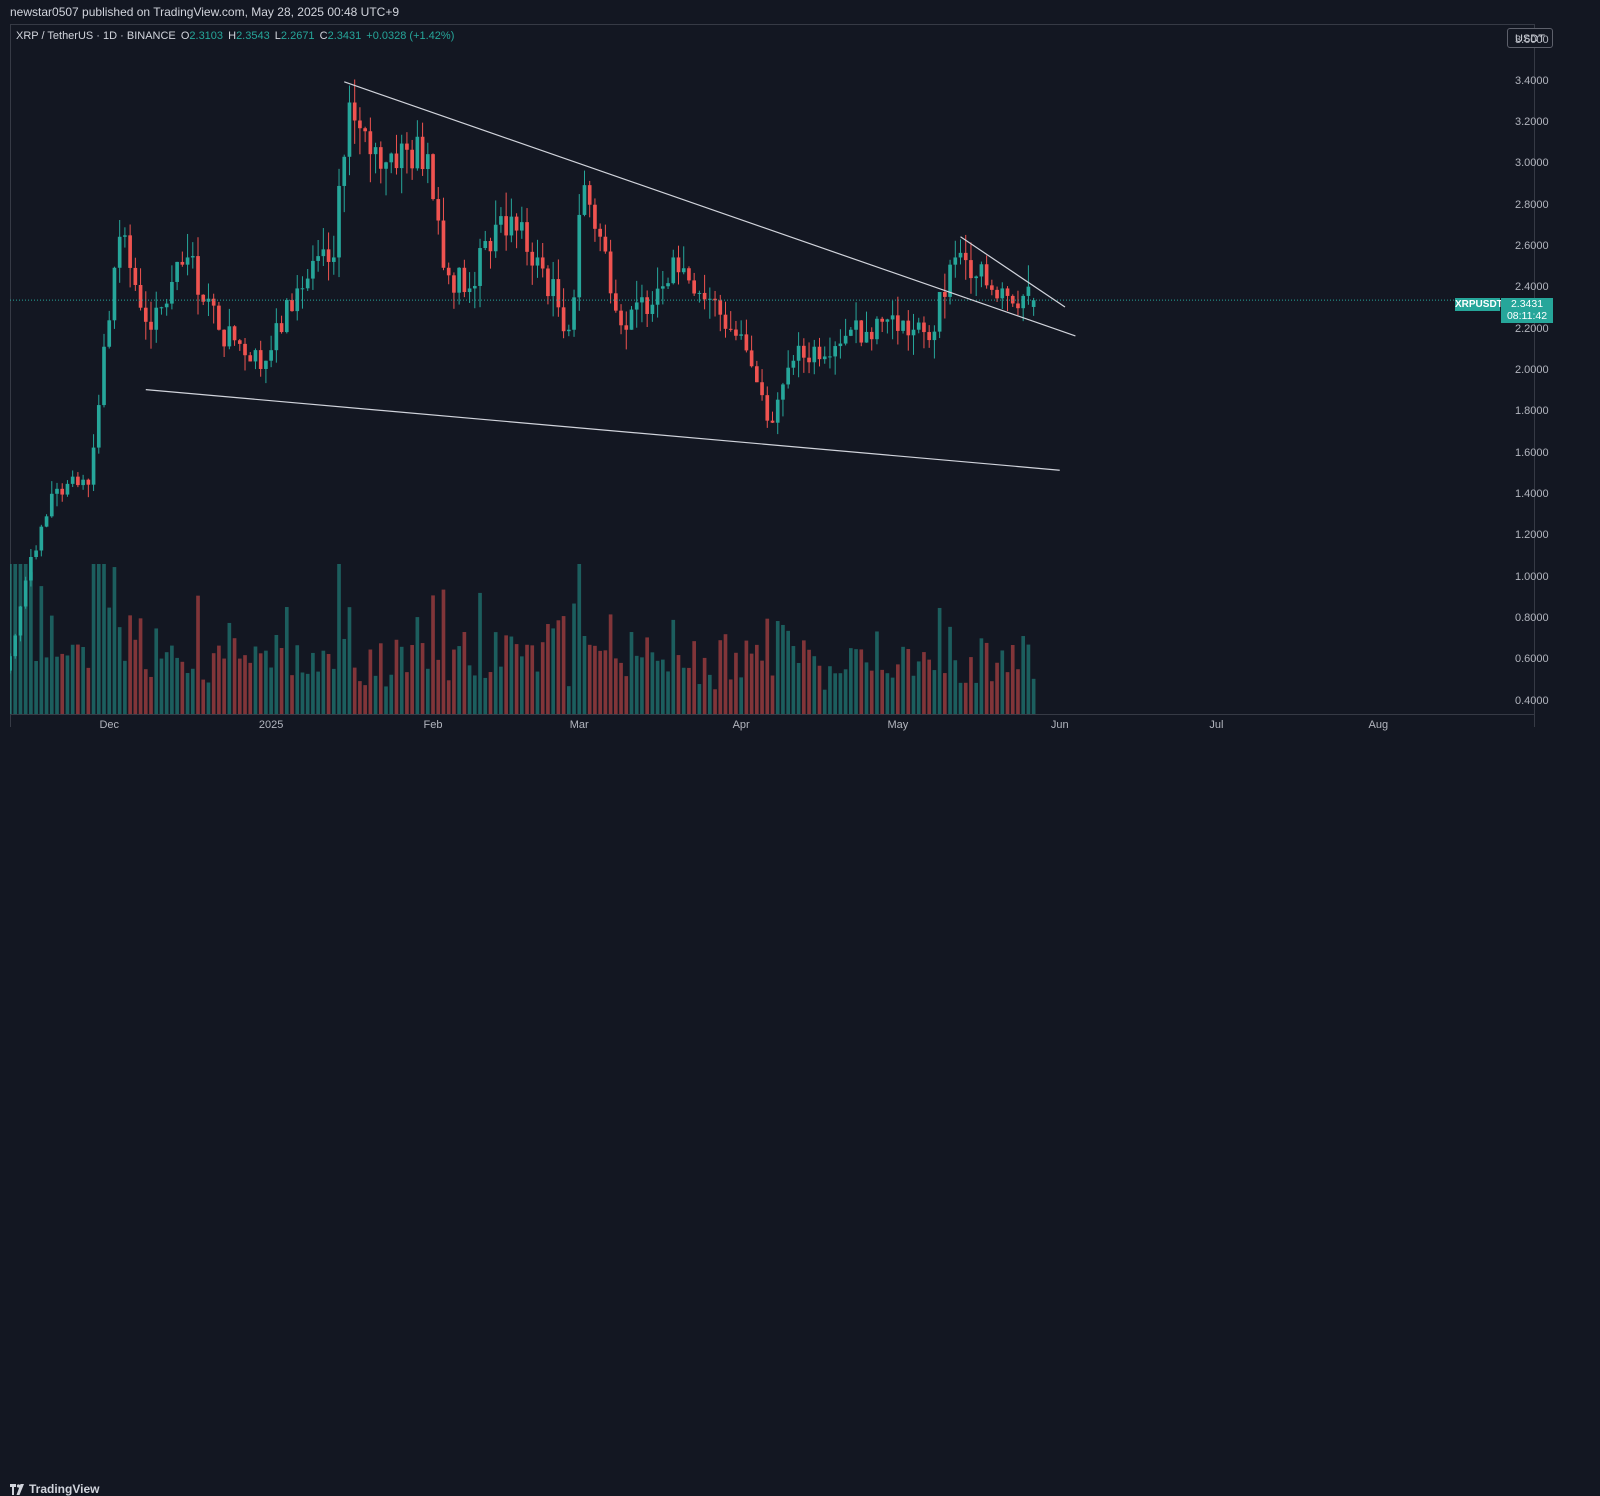 This screenshot has height=1496, width=1600. What do you see at coordinates (710, 209) in the screenshot?
I see `trendline-upper-resistance` at bounding box center [710, 209].